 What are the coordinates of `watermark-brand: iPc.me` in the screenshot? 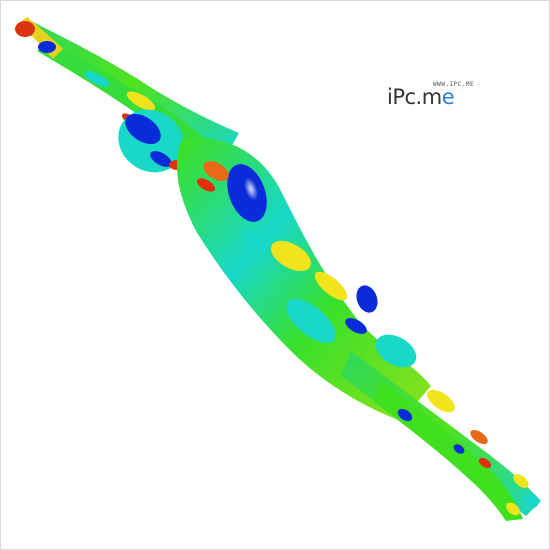 It's located at (420, 97).